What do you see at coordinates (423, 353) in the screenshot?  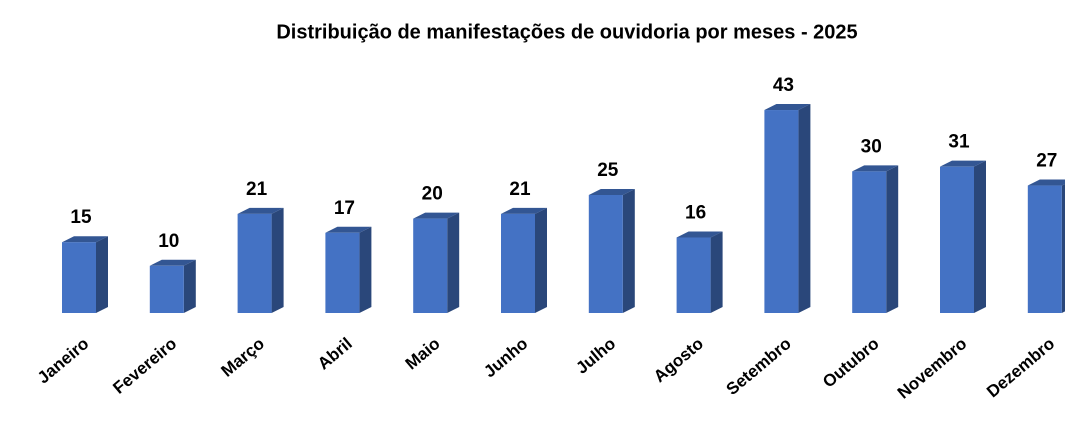 I see `x-tick-label: Maio` at bounding box center [423, 353].